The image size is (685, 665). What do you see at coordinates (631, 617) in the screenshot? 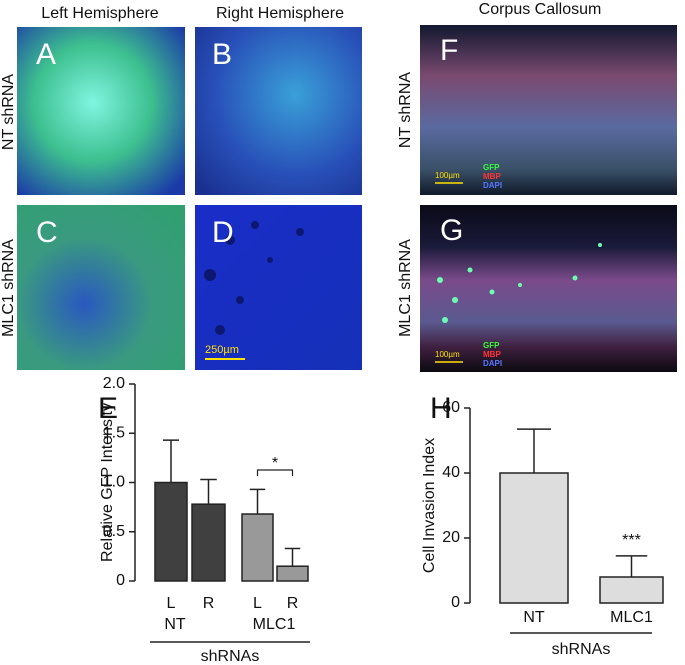
I see `x-tick-label: MLC1` at bounding box center [631, 617].